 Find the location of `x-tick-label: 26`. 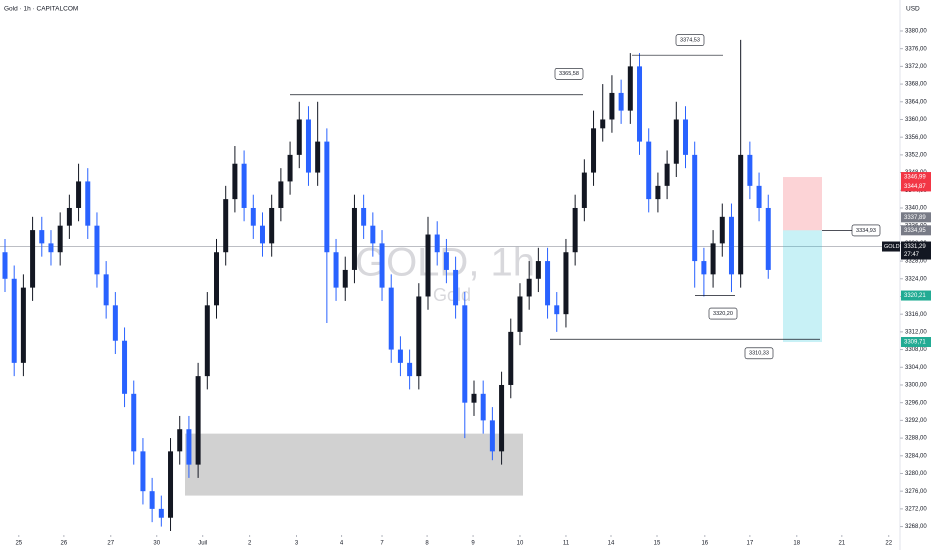

x-tick-label: 26 is located at coordinates (64, 544).